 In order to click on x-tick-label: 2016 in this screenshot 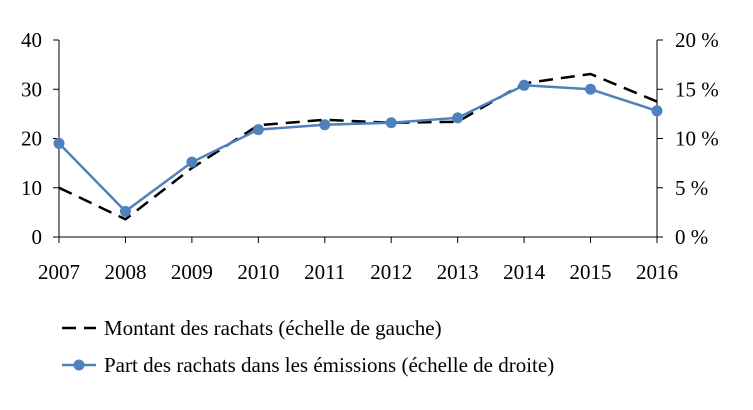, I will do `click(657, 272)`.